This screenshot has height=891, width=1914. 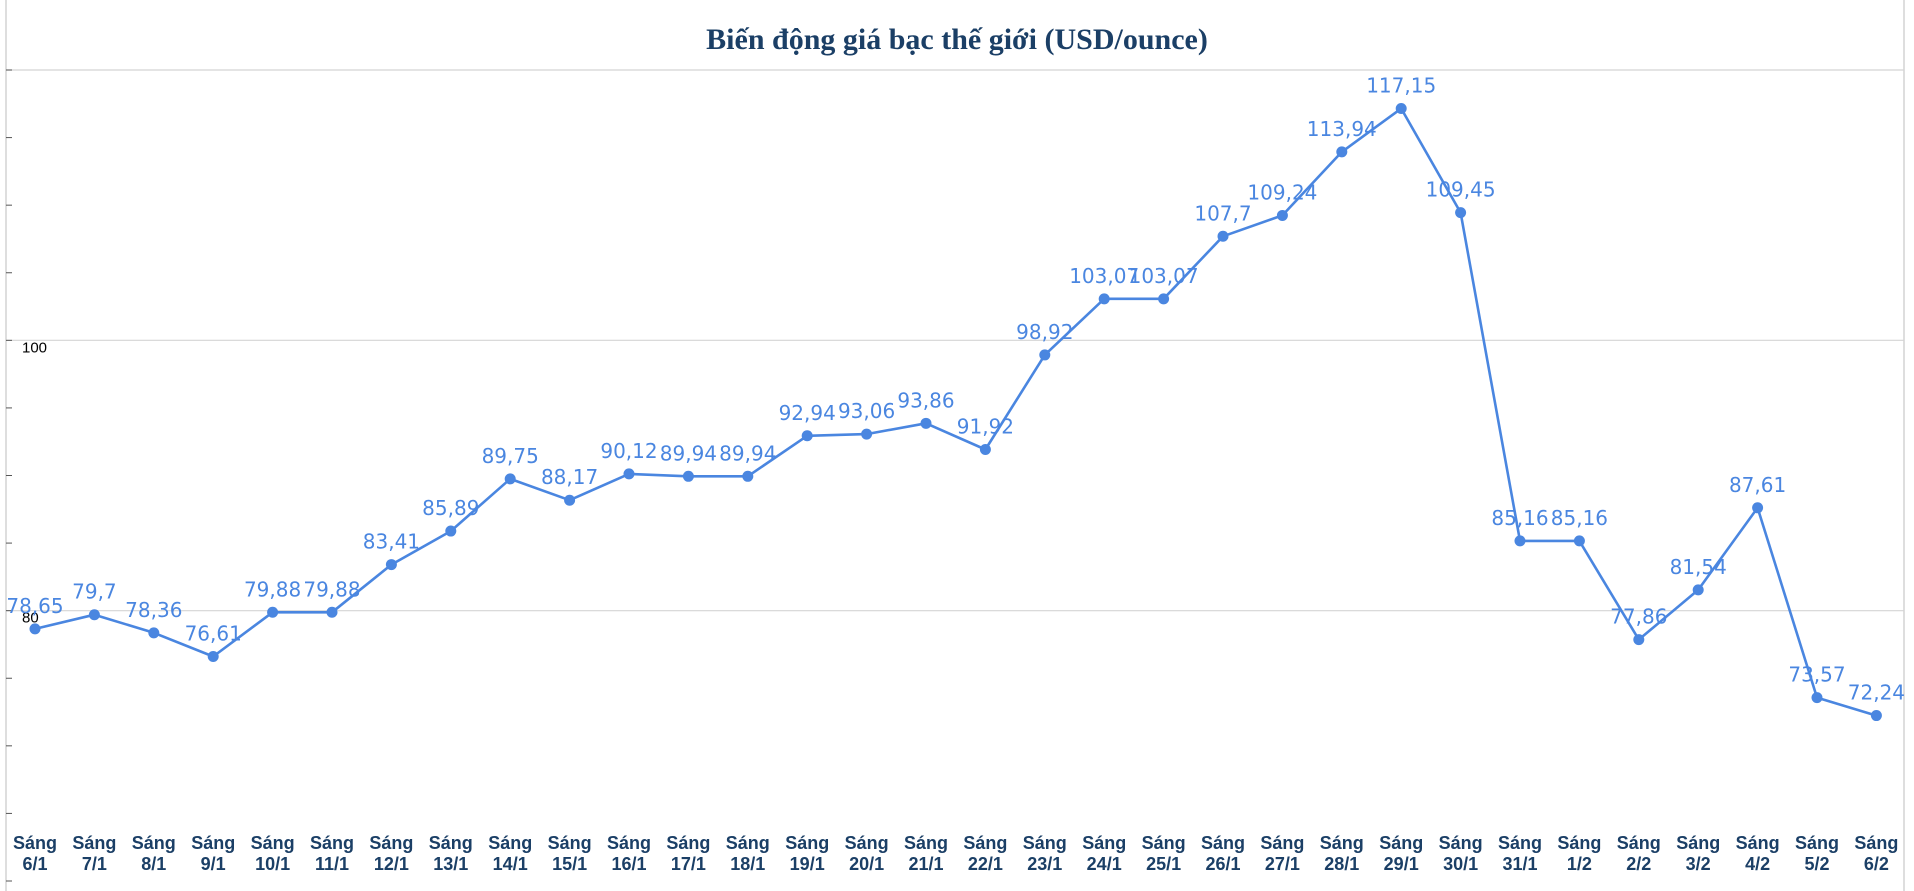 What do you see at coordinates (273, 853) in the screenshot?
I see `x-tick-label: Sáng 10/1` at bounding box center [273, 853].